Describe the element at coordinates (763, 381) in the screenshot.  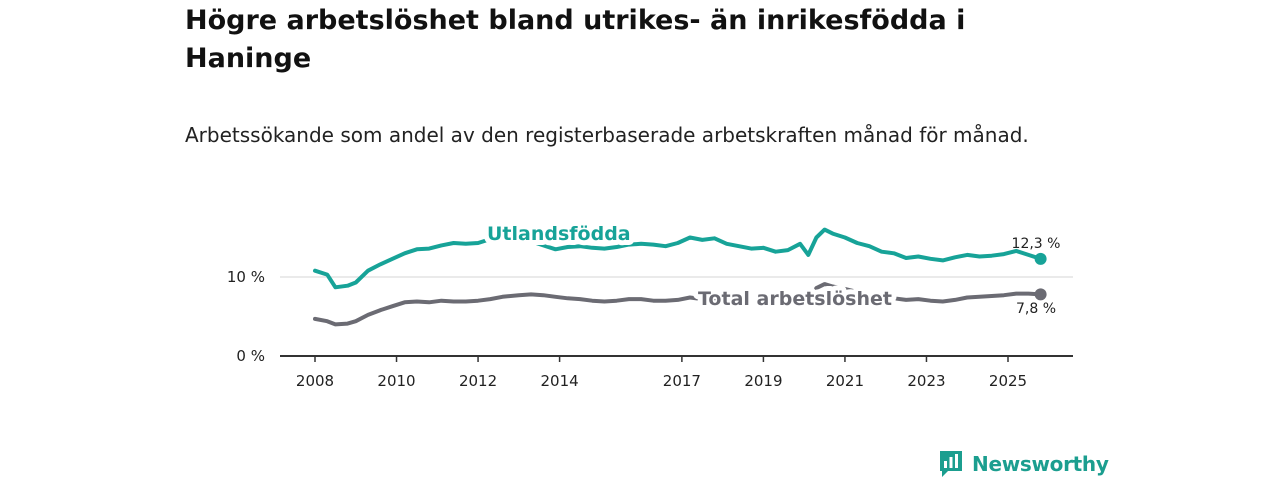
I see `x-tick-label: 2019` at that location.